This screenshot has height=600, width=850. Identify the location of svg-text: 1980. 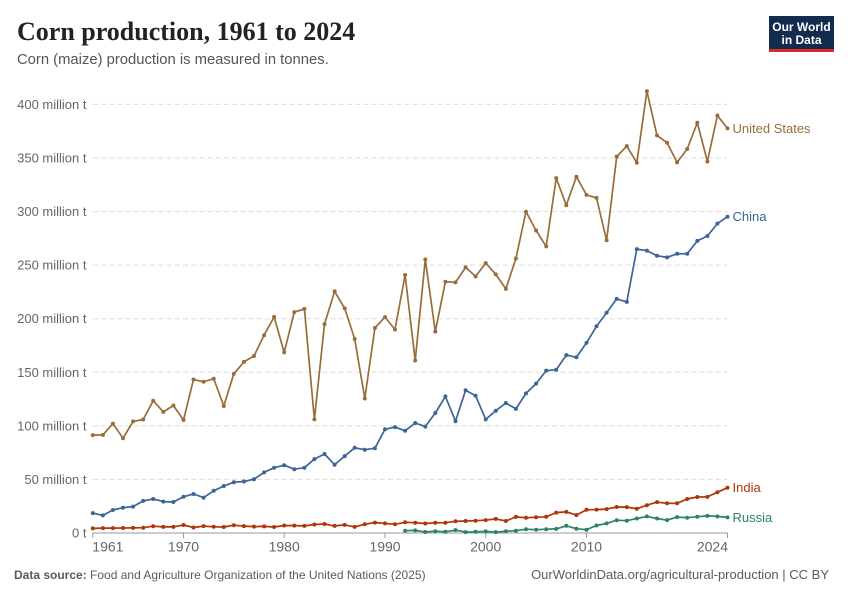
(284, 547).